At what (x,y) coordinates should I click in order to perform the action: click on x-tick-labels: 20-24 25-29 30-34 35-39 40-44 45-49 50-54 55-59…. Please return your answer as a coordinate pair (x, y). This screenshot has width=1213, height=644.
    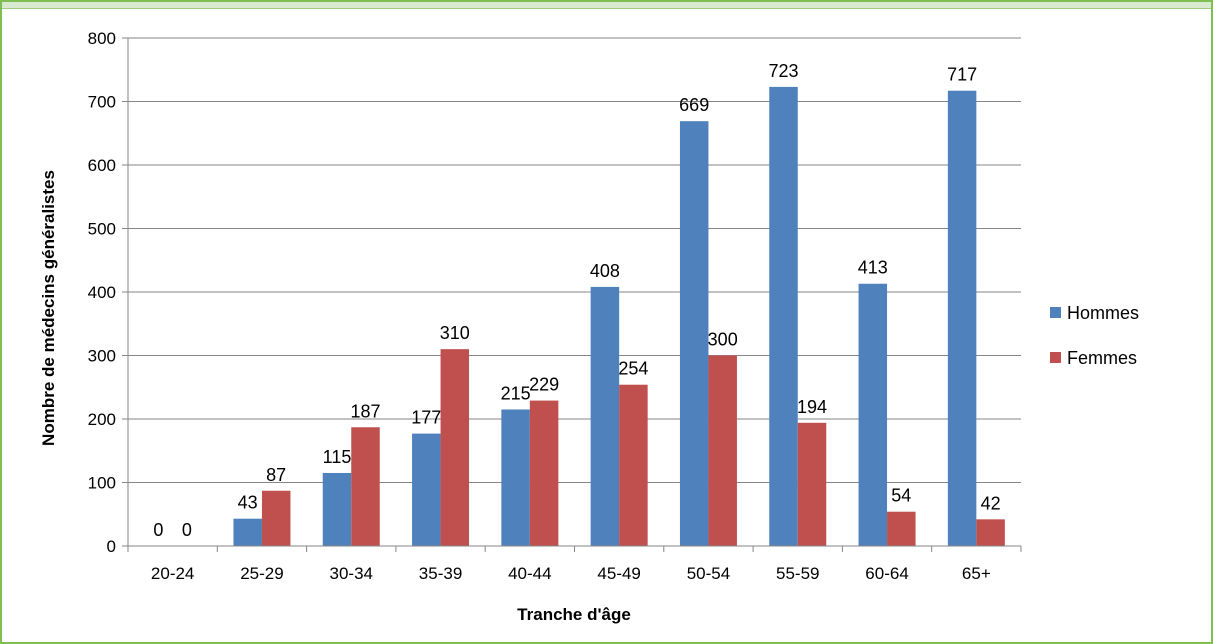
    Looking at the image, I should click on (571, 573).